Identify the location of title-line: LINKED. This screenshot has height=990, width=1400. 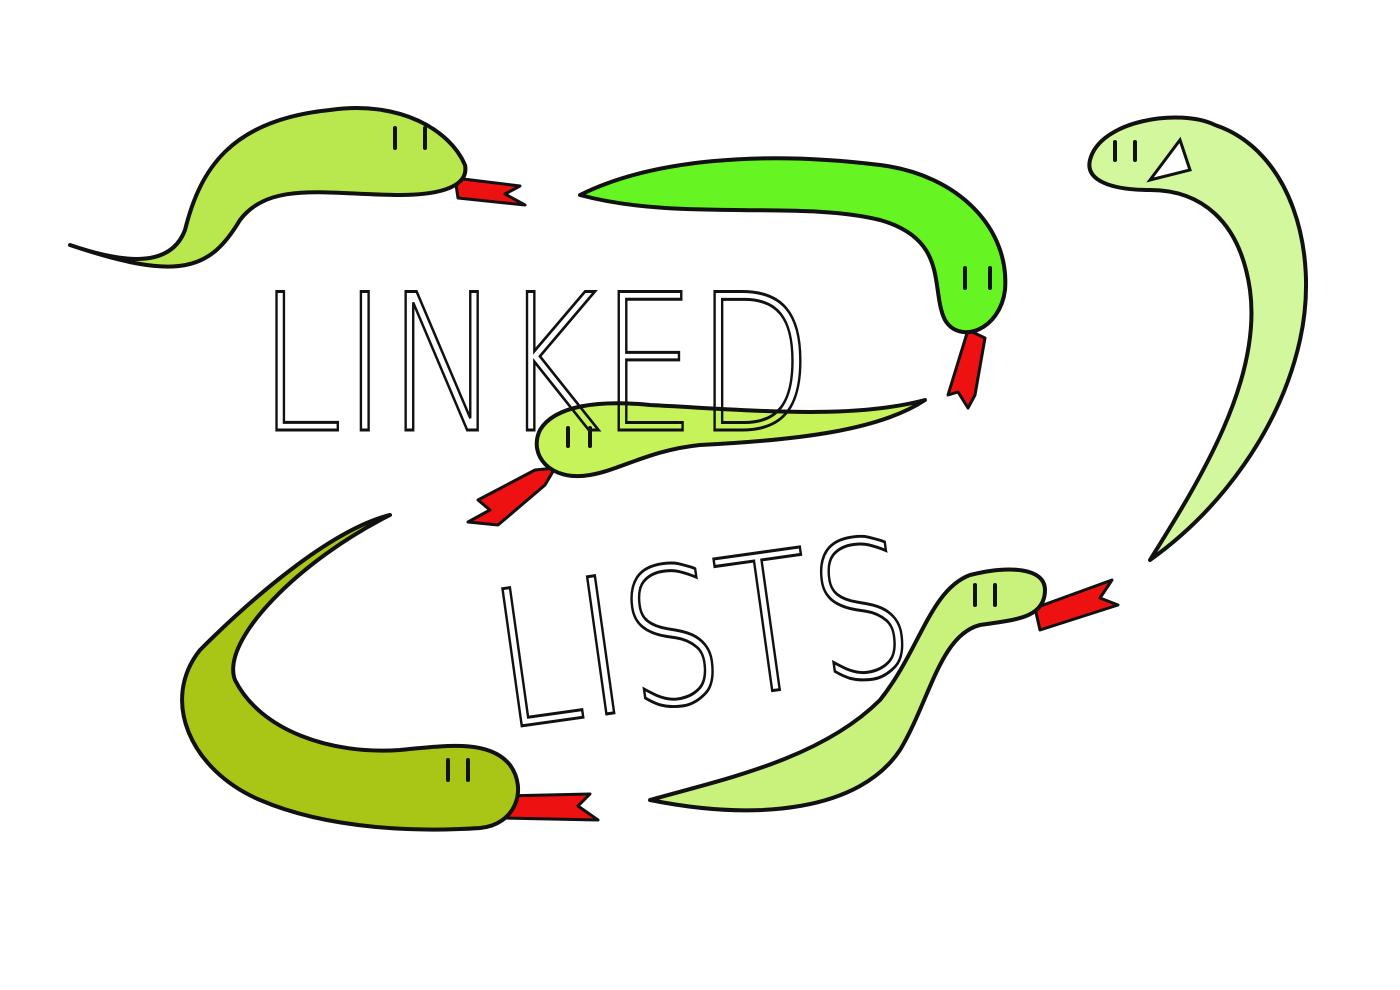
(535, 364).